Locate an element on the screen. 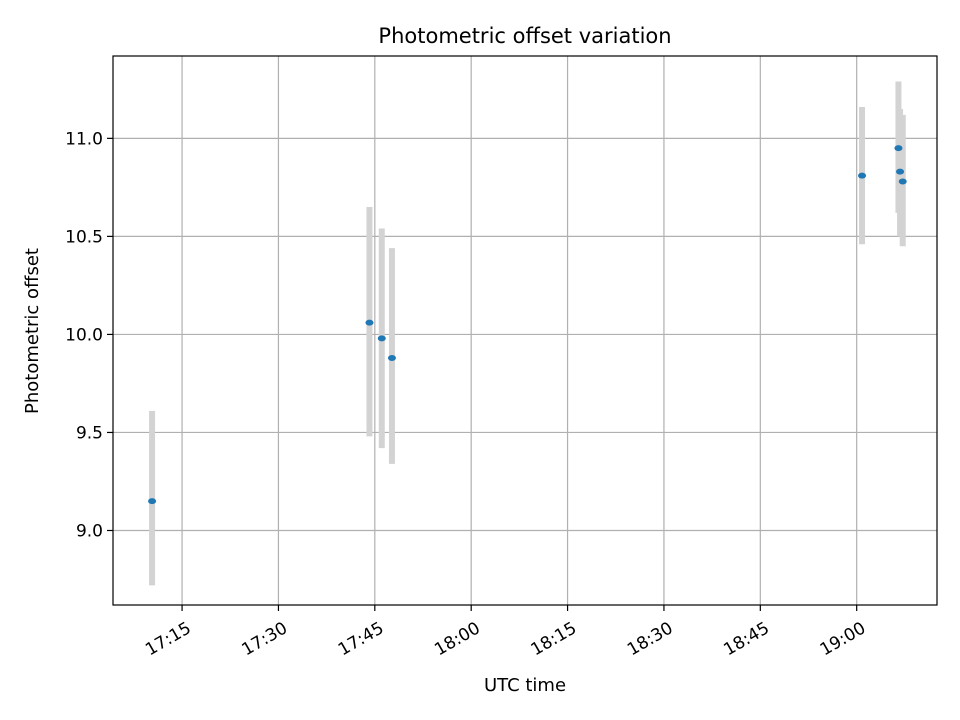 This screenshot has width=960, height=720. y-tick-label: 9.0 is located at coordinates (89, 531).